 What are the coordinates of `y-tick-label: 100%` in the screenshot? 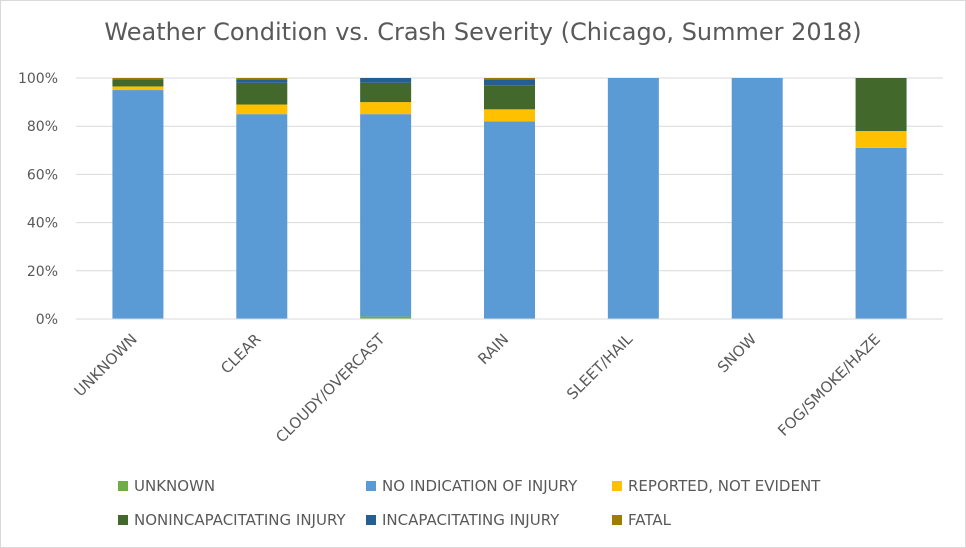 It's located at (38, 79).